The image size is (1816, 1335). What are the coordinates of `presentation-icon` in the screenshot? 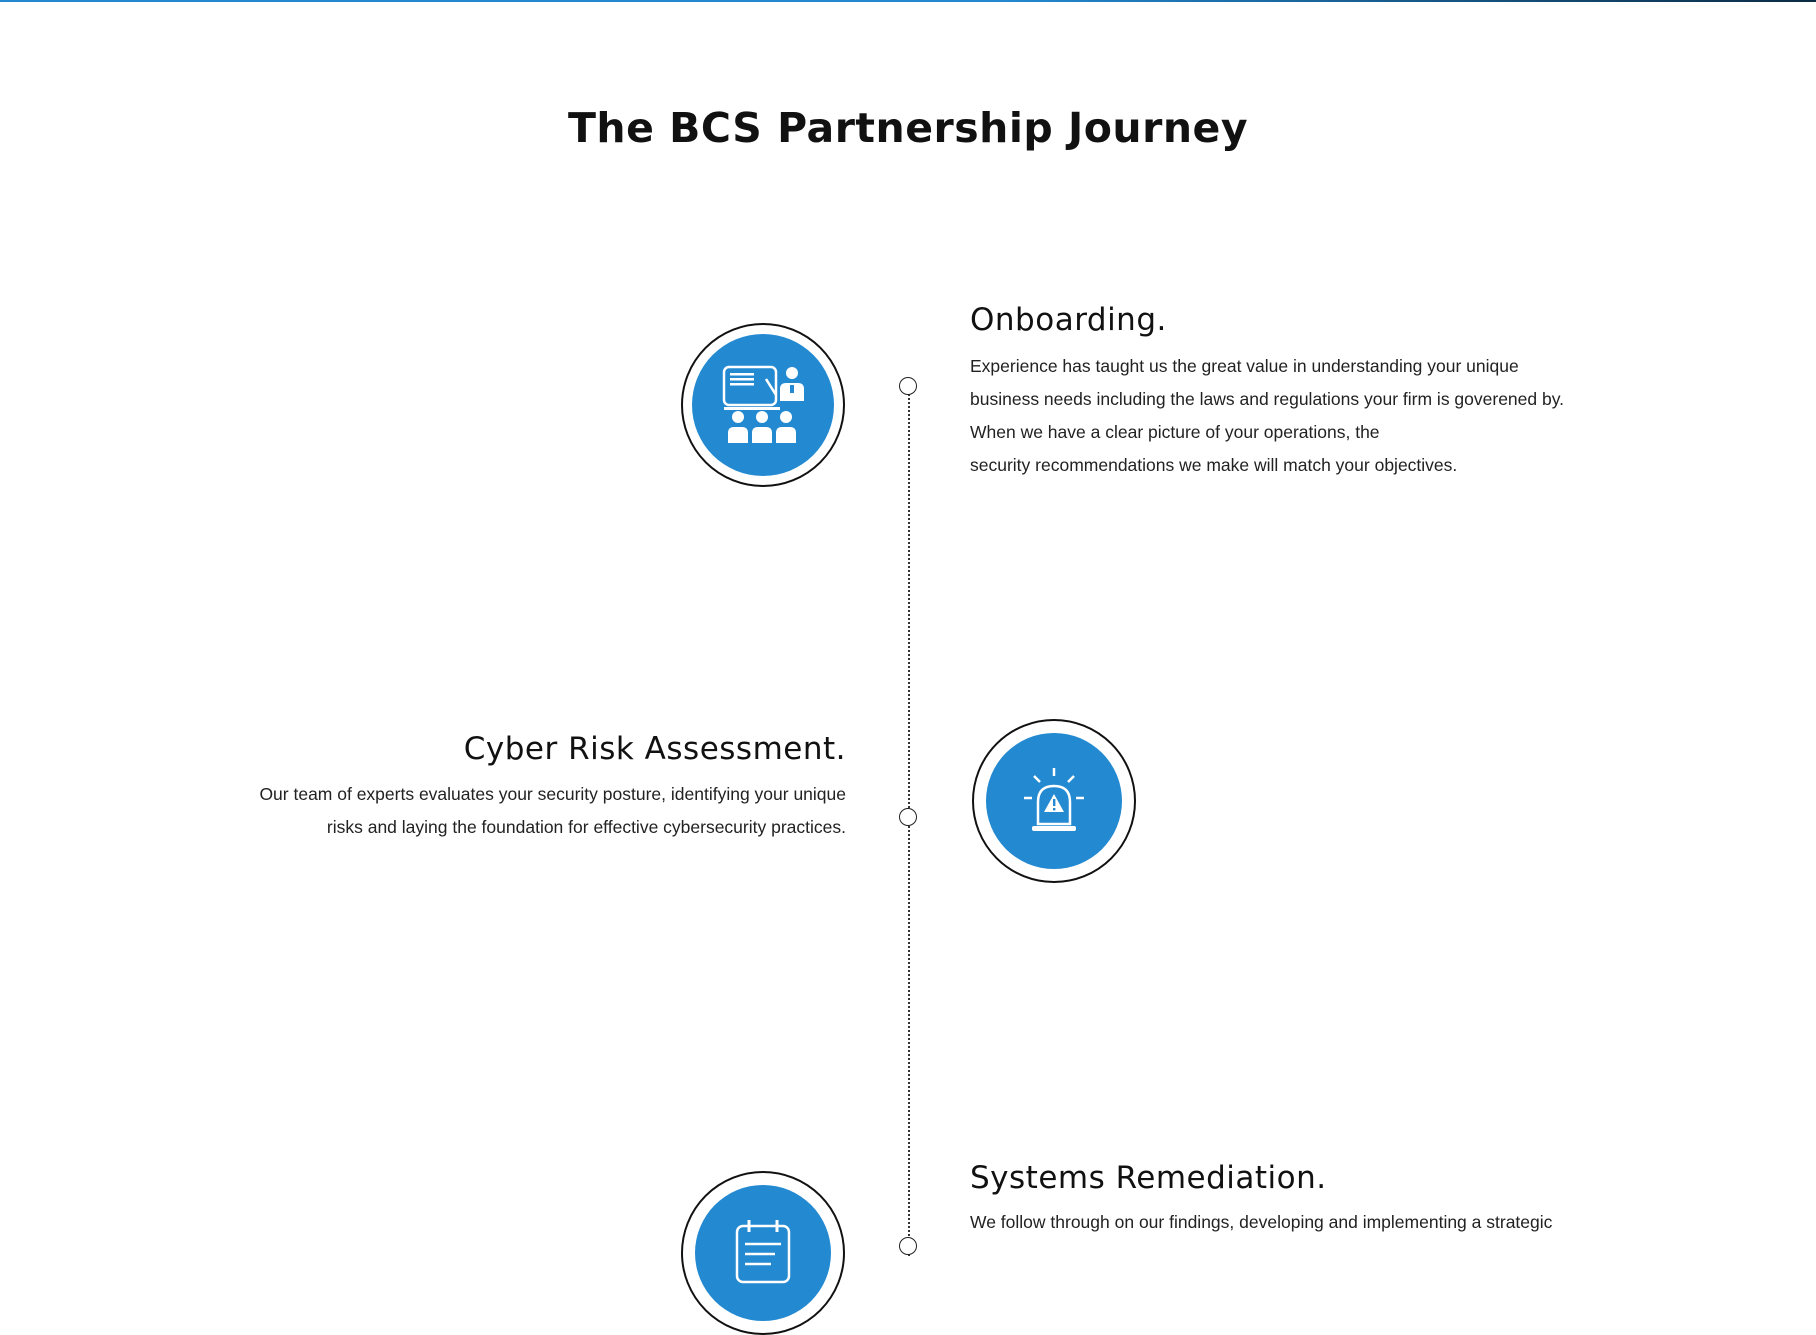 It's located at (763, 404).